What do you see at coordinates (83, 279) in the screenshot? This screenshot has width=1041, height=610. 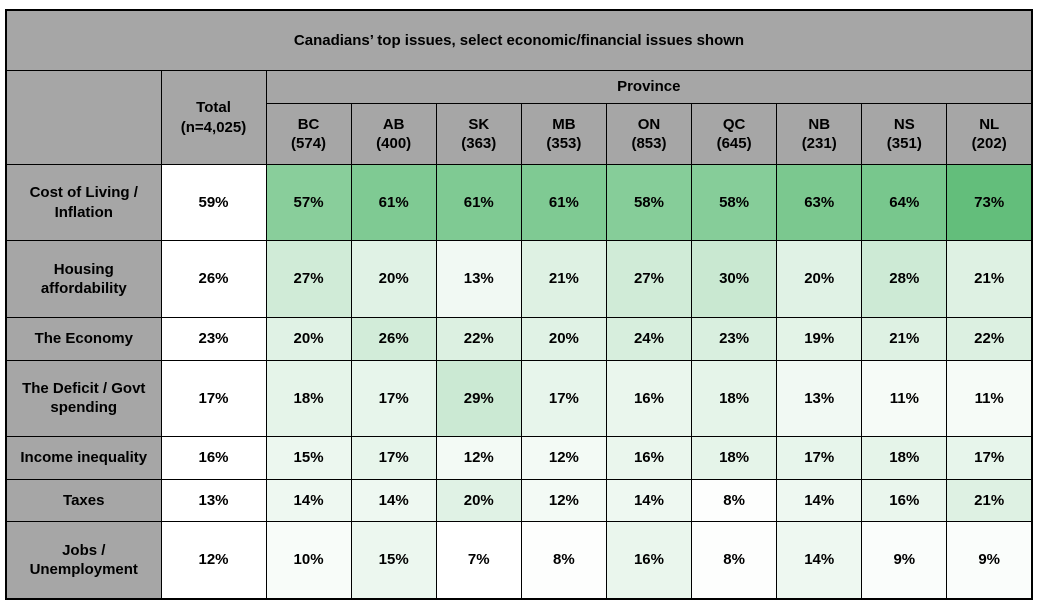 I see `row-label: Housing affordability` at bounding box center [83, 279].